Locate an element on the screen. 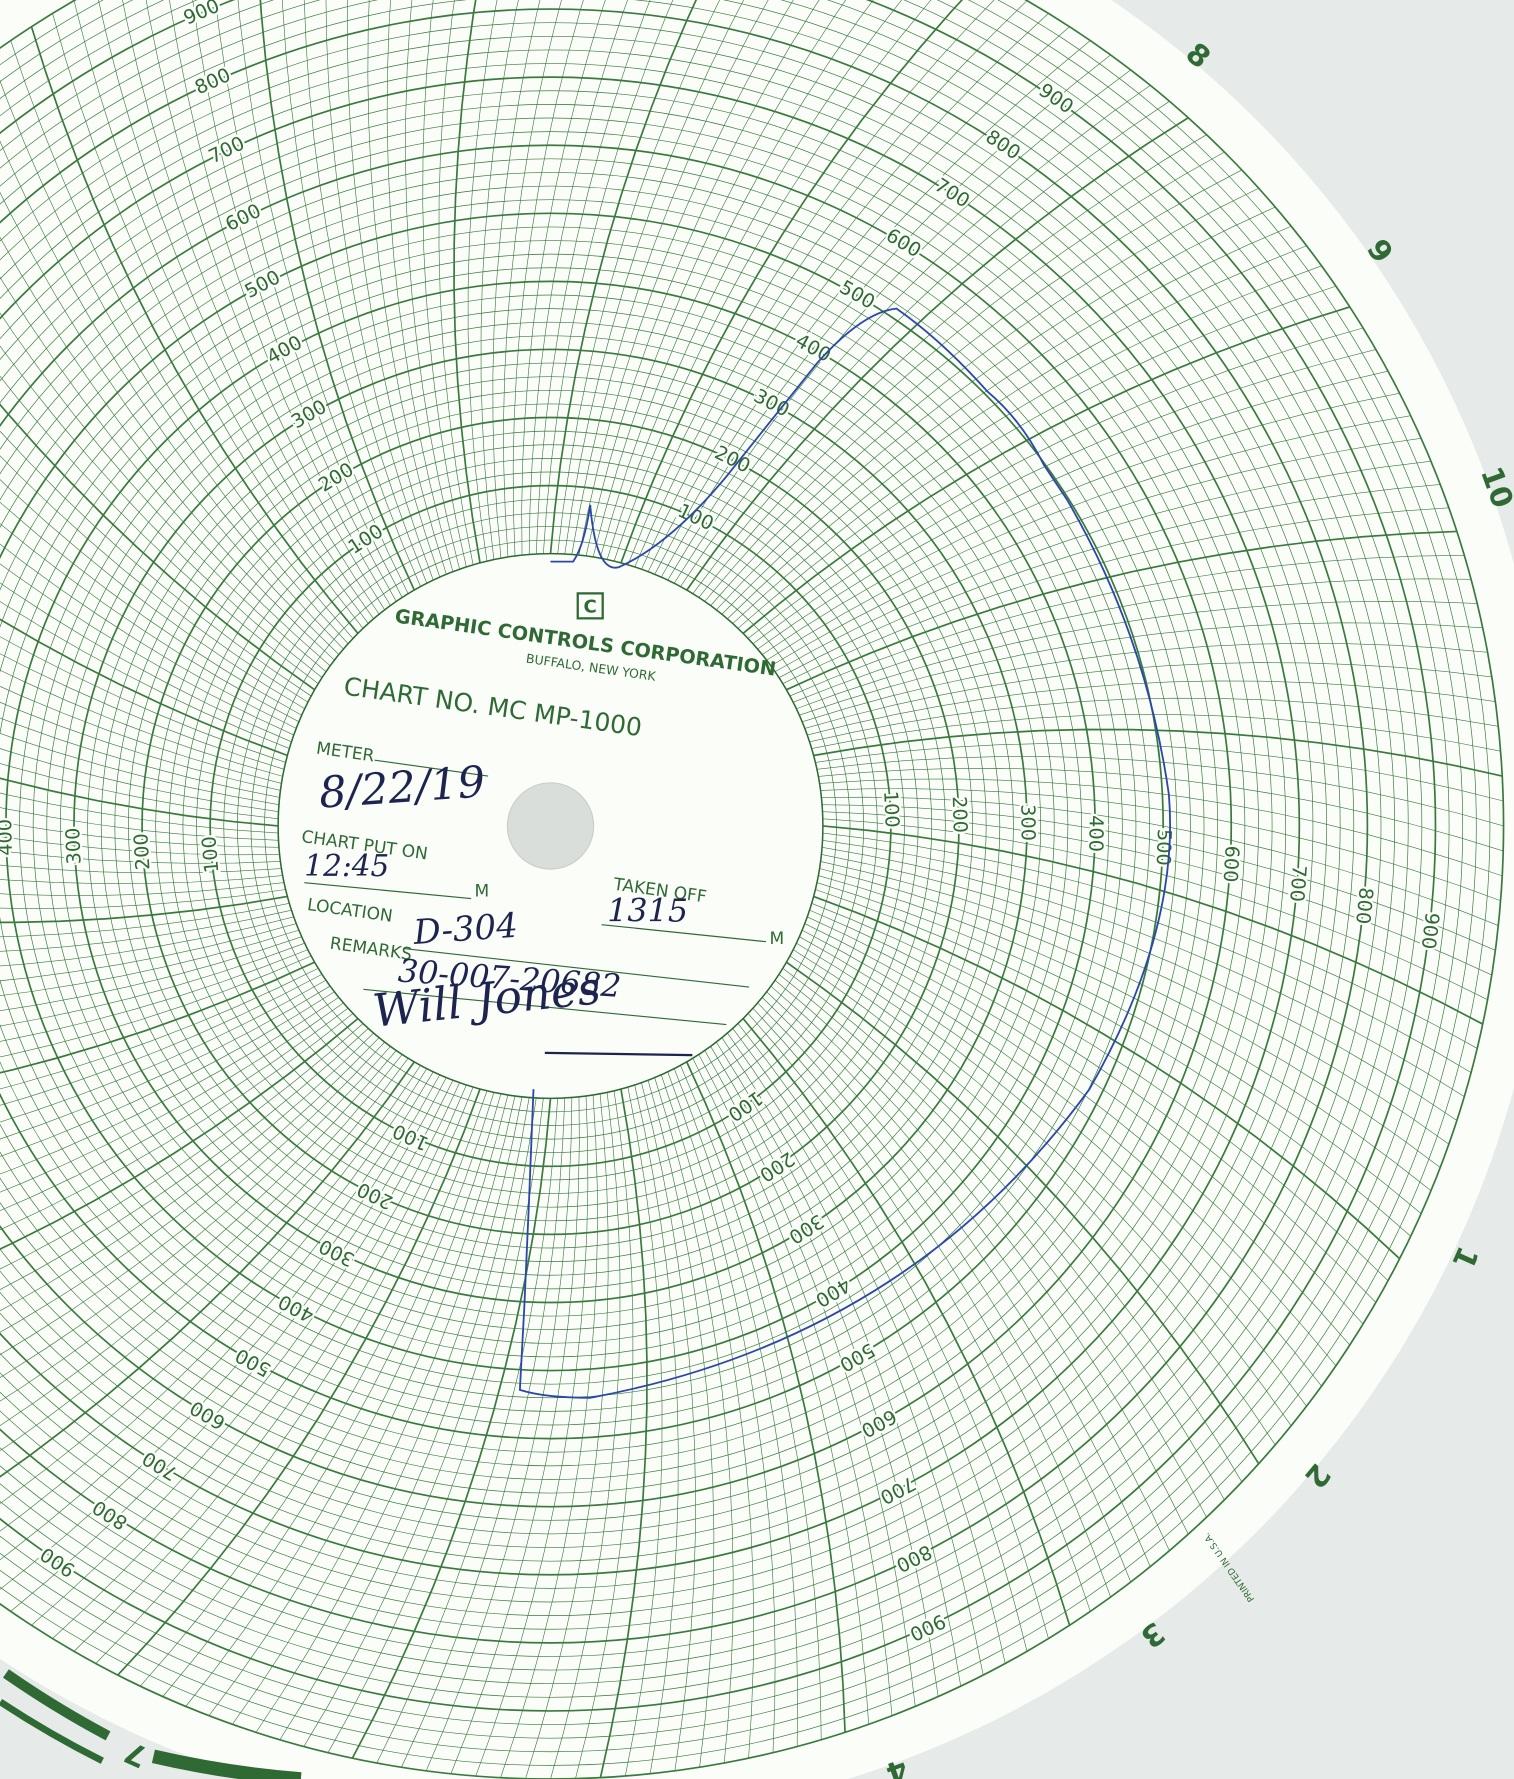 The width and height of the screenshot is (1514, 1779). location-value: D-304 is located at coordinates (465, 929).